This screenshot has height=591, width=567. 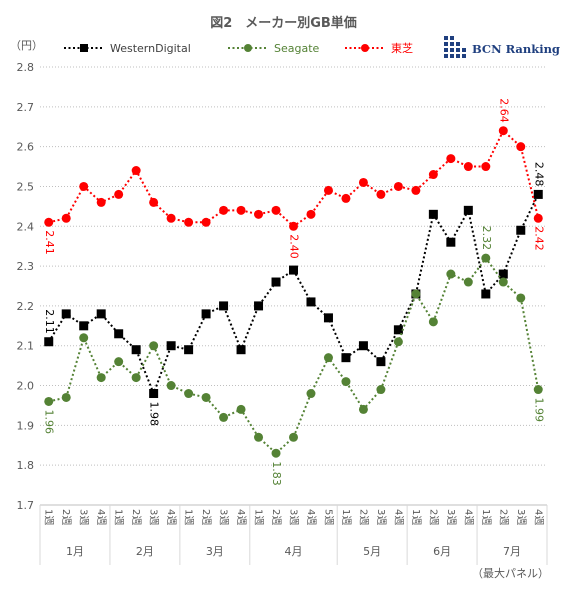 I want to click on month-label: 3月, so click(x=215, y=551).